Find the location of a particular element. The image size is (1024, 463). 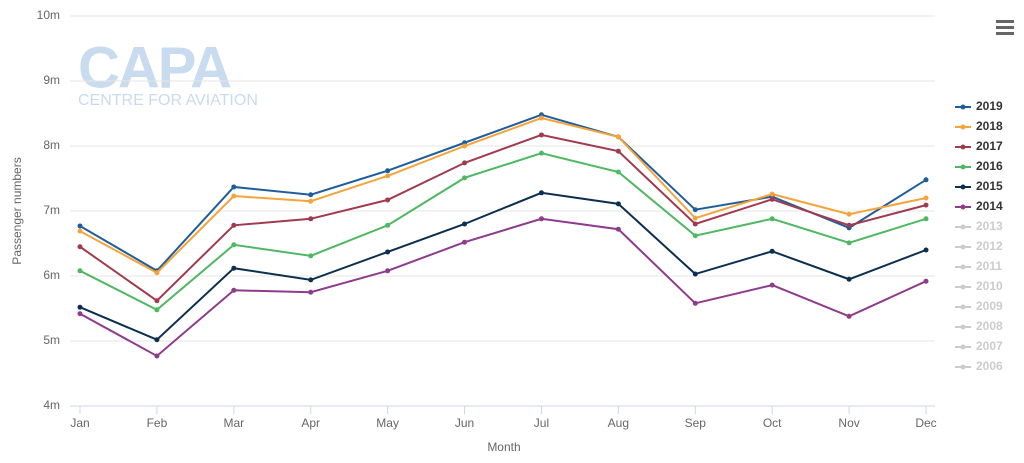

legend-item: 2012 is located at coordinates (989, 246).